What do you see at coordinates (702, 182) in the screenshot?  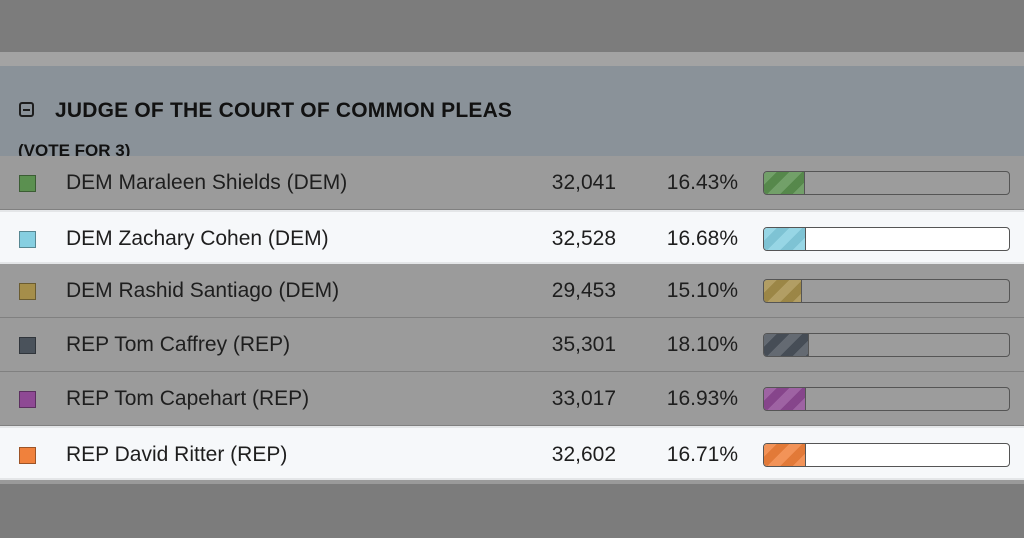 I see `candidate-percent: 16.43%` at bounding box center [702, 182].